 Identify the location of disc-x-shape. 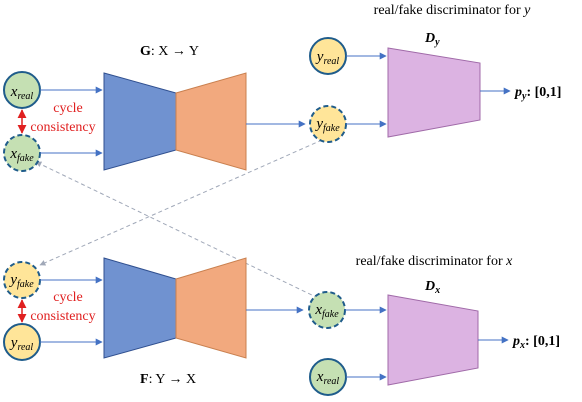
(433, 340).